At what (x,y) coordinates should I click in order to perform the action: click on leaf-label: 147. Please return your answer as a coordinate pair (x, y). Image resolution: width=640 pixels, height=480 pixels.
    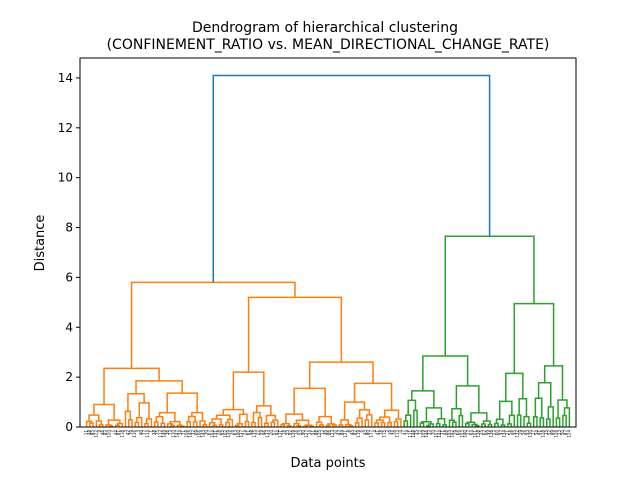
    Looking at the image, I should click on (176, 434).